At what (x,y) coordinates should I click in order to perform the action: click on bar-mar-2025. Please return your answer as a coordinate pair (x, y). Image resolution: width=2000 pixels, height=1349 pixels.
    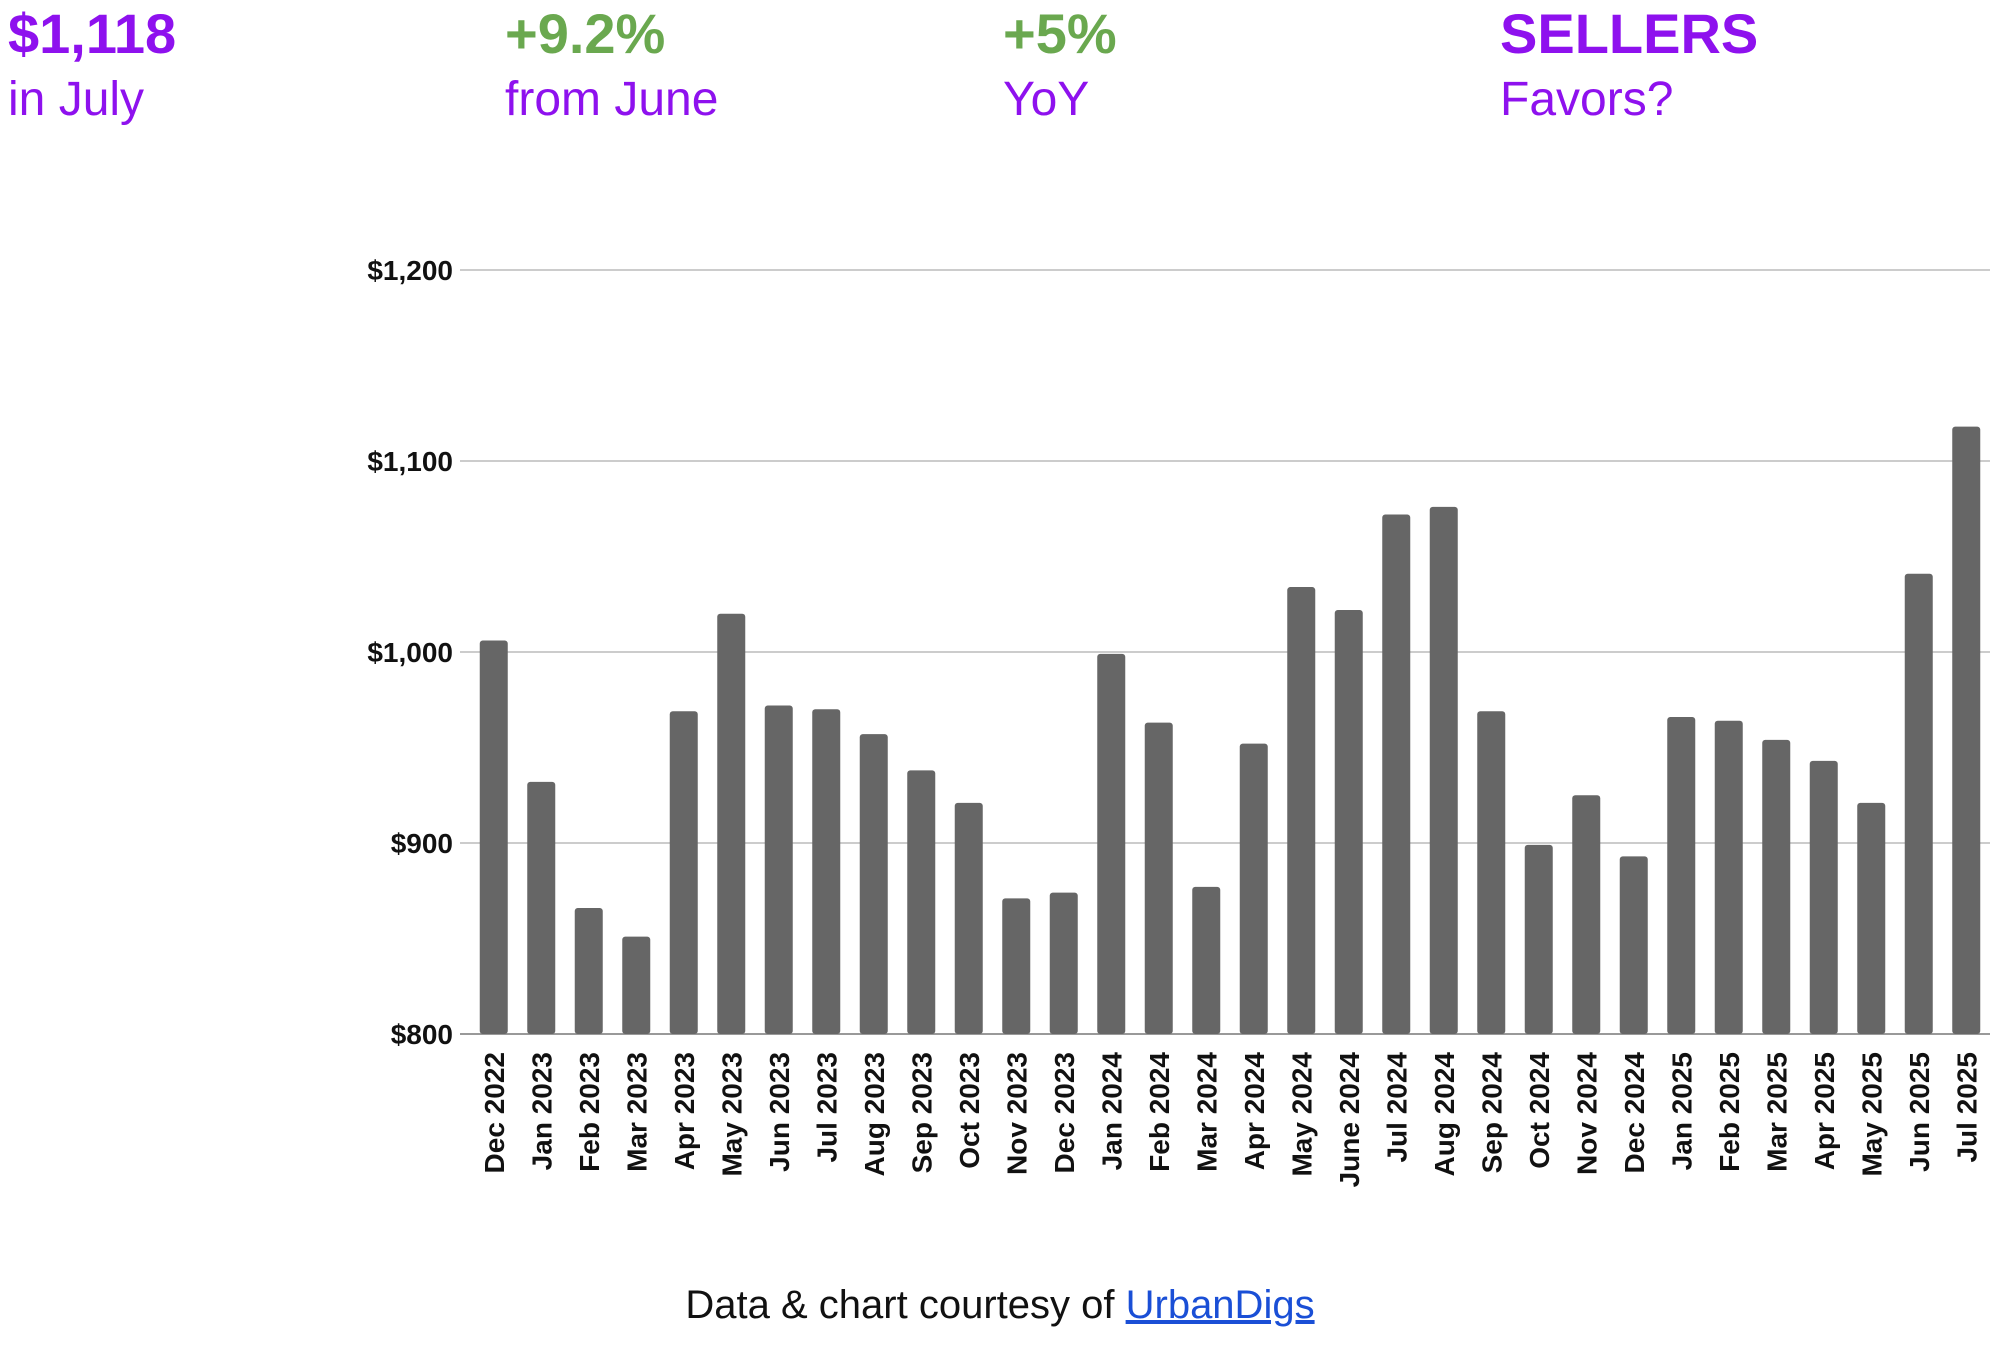
    Looking at the image, I should click on (1776, 886).